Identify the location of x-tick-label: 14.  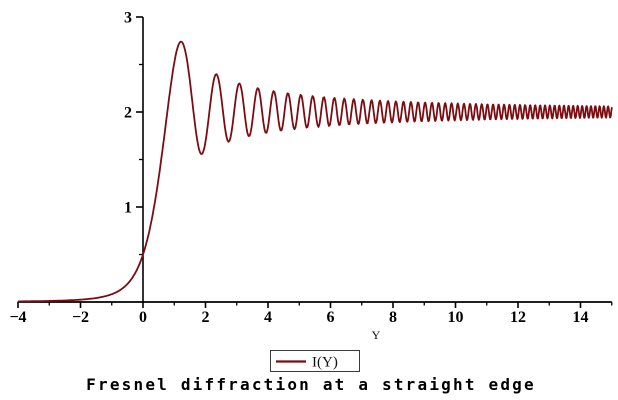
(581, 317).